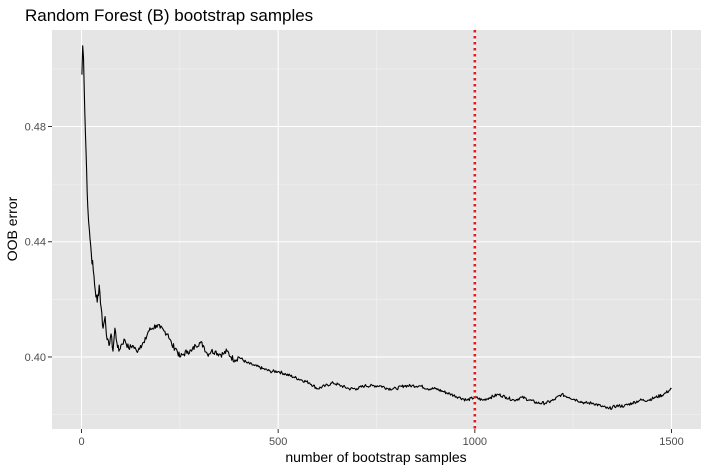 The height and width of the screenshot is (472, 707). Describe the element at coordinates (12, 228) in the screenshot. I see `y-axis-title: OOB error` at that location.